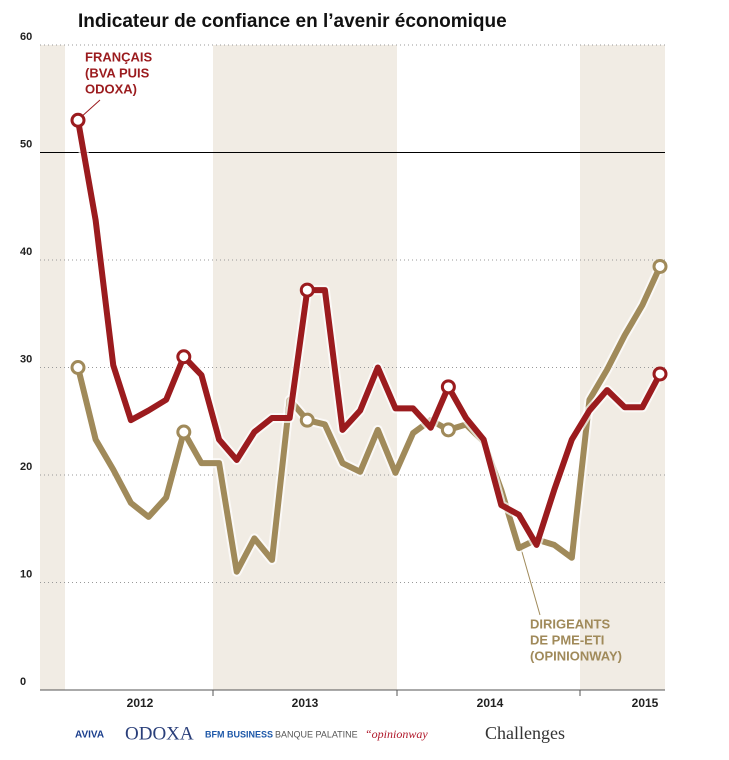 This screenshot has height=760, width=729. I want to click on source-logo: Challenges, so click(525, 733).